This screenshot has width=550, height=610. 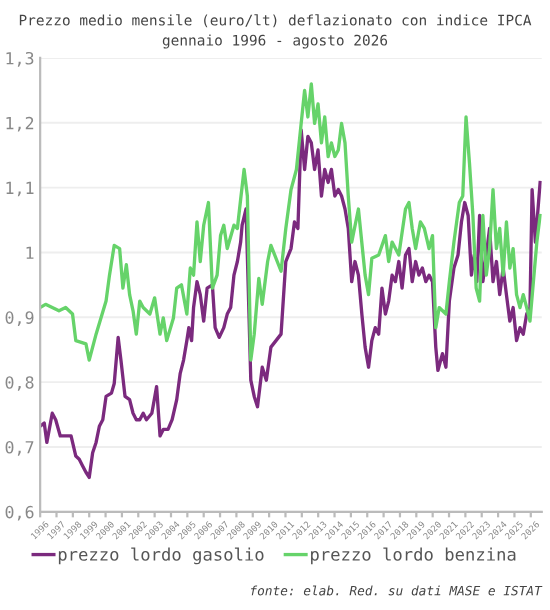 What do you see at coordinates (20, 124) in the screenshot?
I see `y-tick-label: 1,2` at bounding box center [20, 124].